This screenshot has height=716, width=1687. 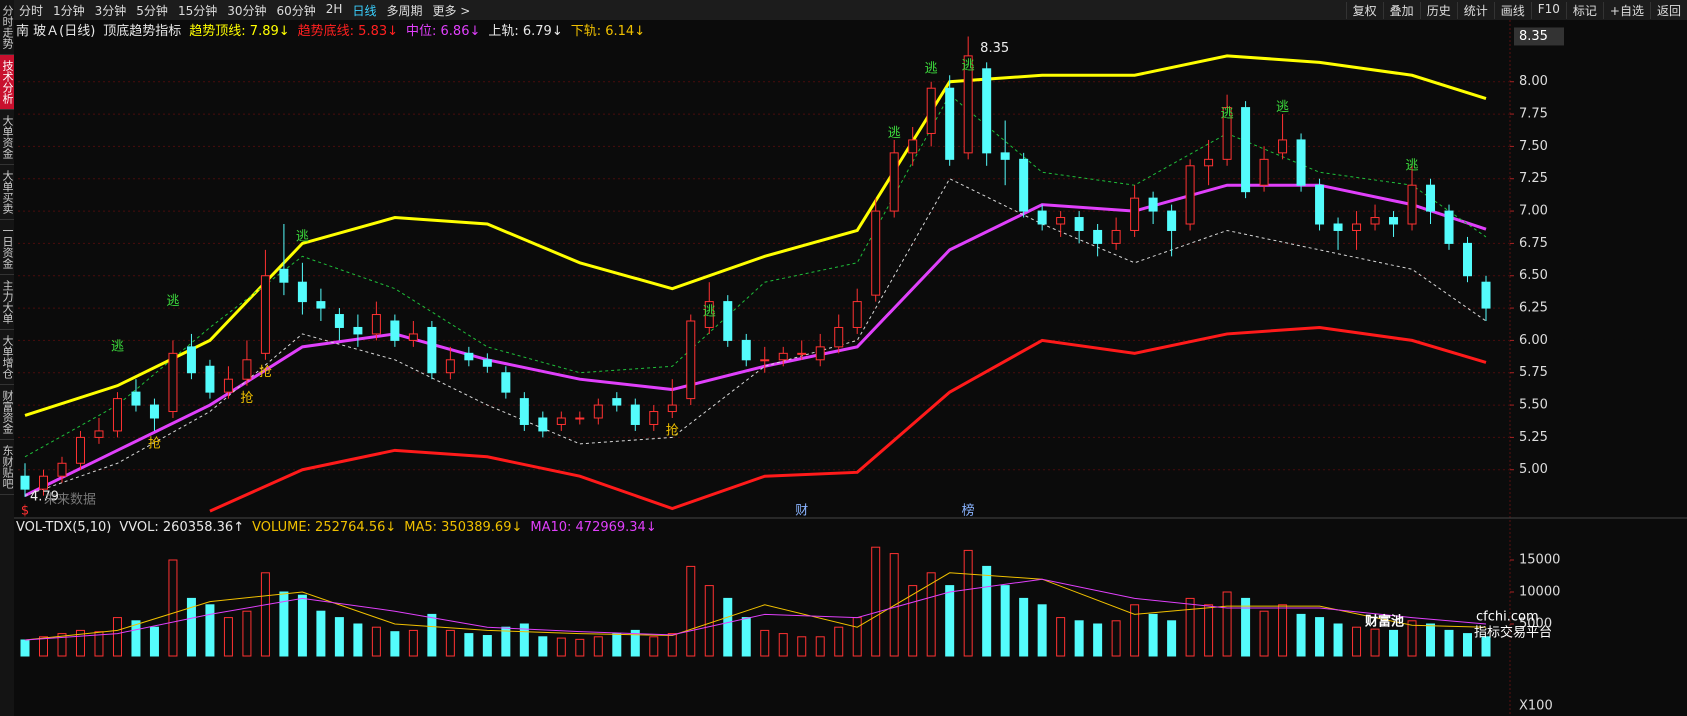 I want to click on y-tick-label: 7.25, so click(x=1533, y=178).